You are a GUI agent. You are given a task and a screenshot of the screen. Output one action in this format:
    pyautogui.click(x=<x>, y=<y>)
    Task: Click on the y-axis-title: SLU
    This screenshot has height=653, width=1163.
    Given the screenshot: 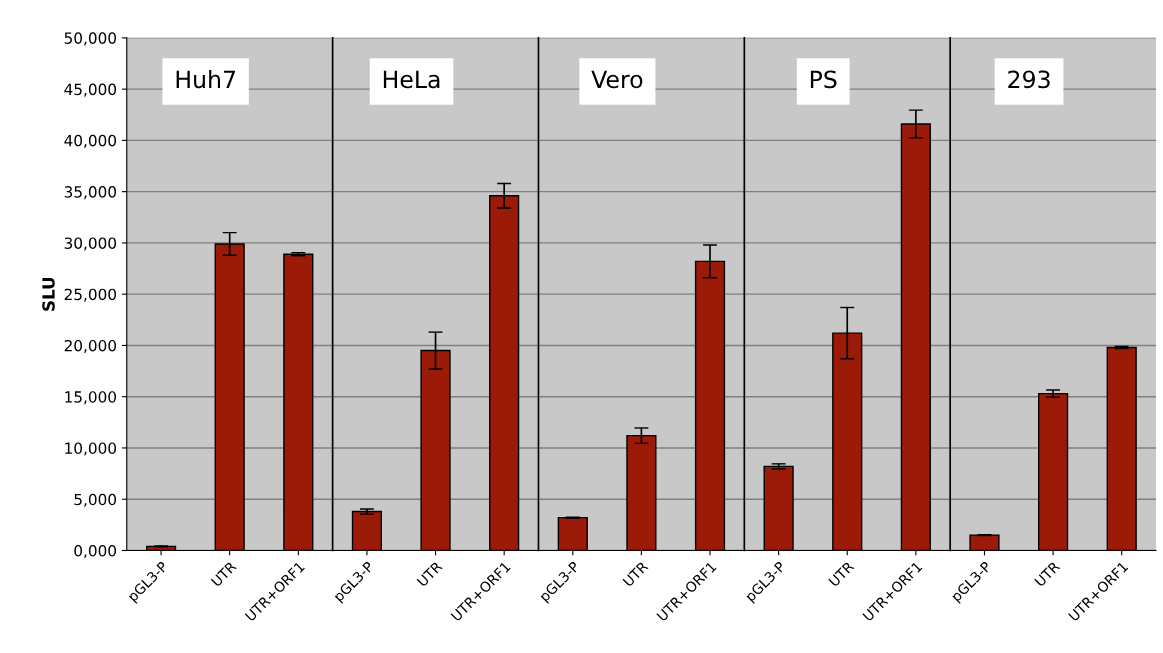 What is the action you would take?
    pyautogui.click(x=48, y=294)
    